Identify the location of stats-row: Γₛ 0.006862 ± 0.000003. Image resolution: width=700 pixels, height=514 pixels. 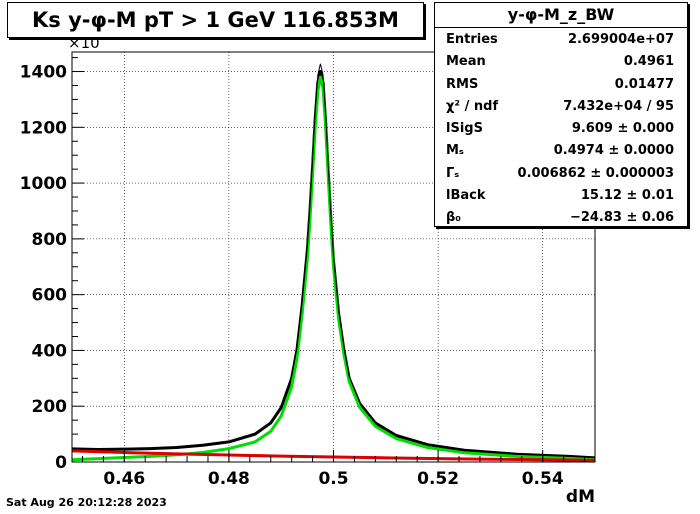
(561, 173).